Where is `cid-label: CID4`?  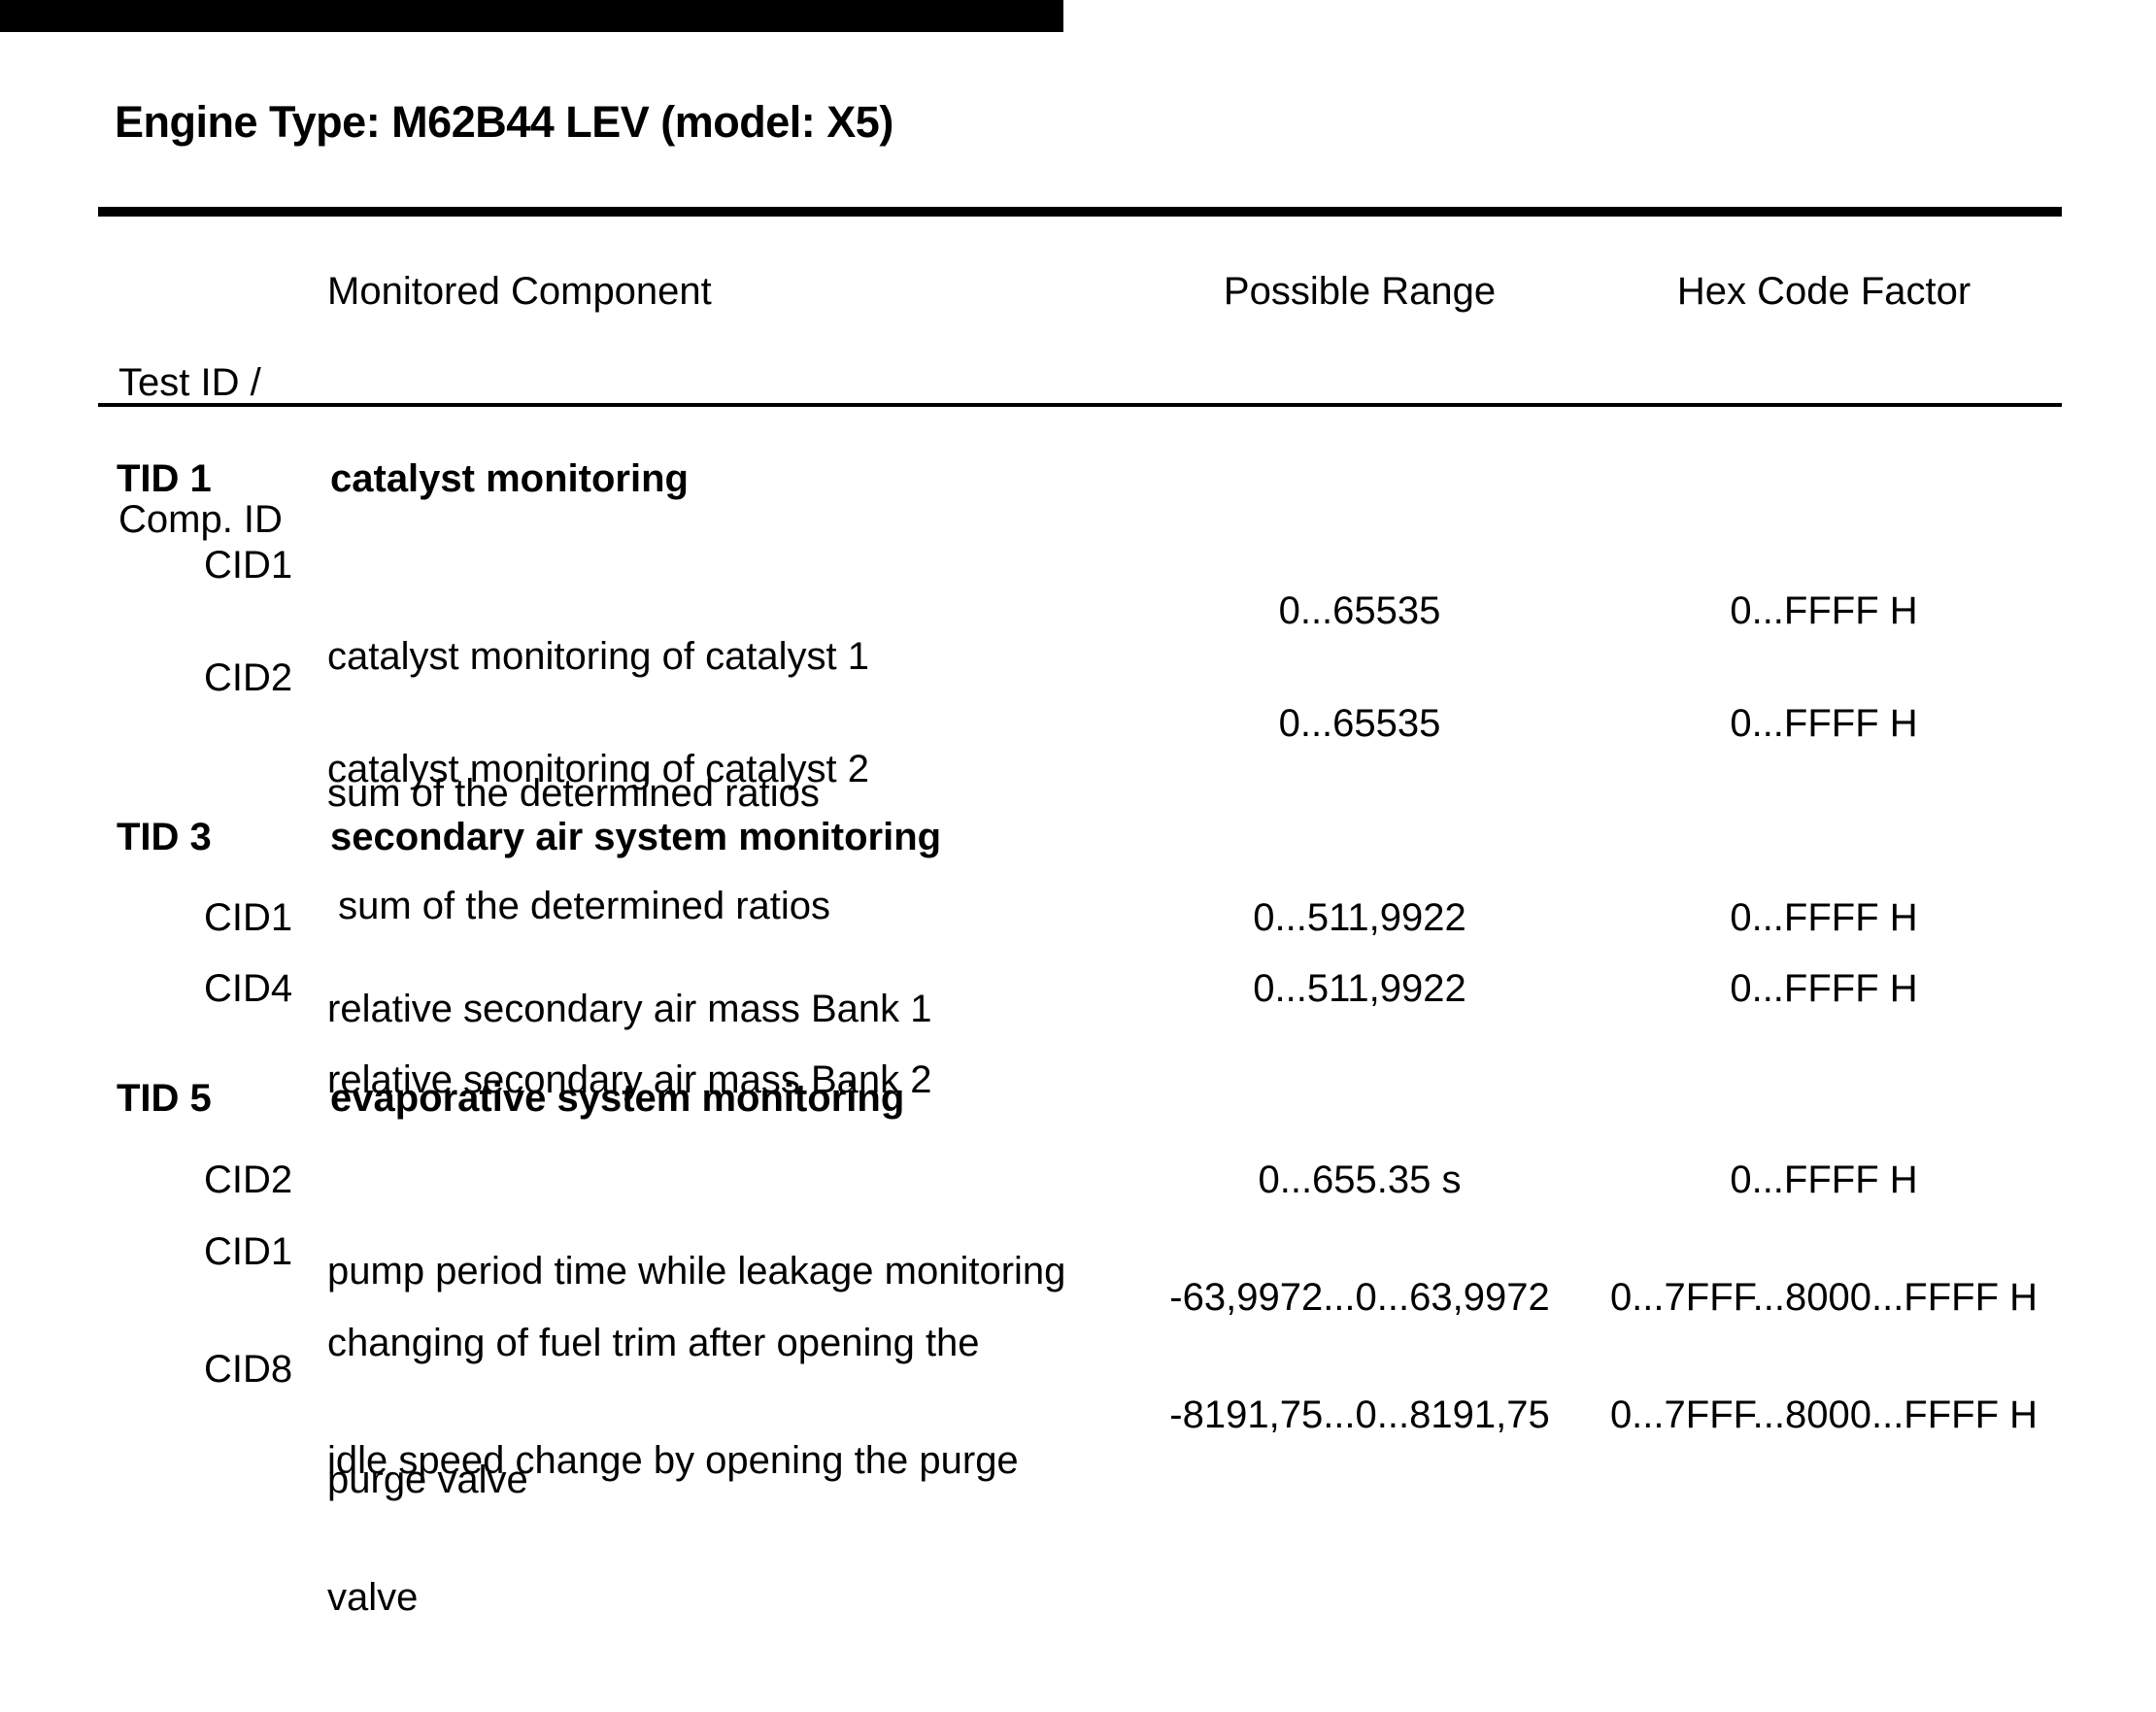
cid-label: CID4 is located at coordinates (248, 988).